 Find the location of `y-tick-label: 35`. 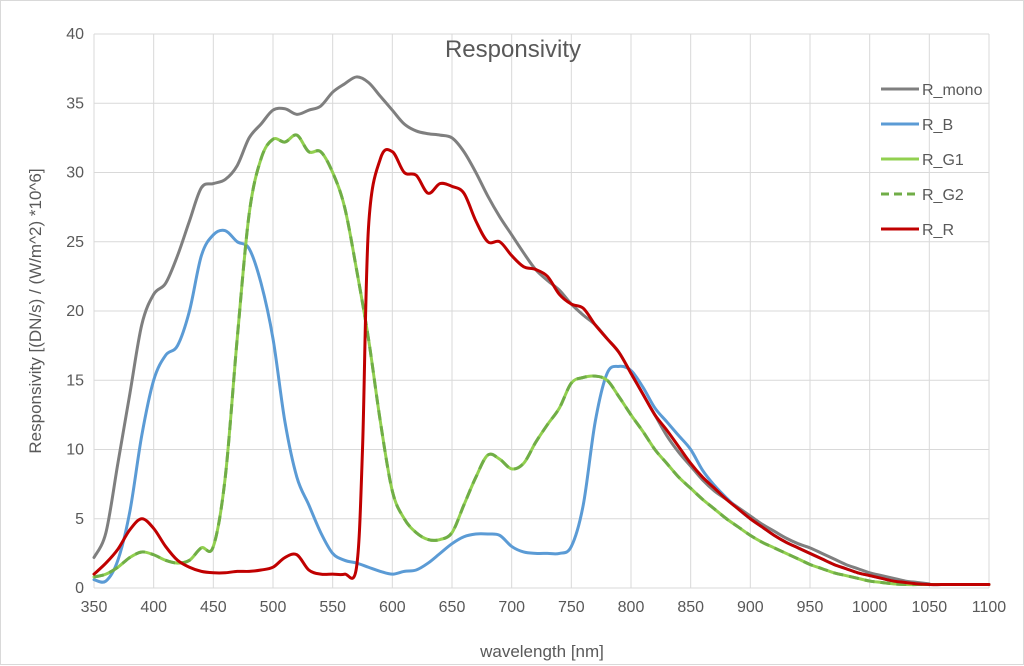

y-tick-label: 35 is located at coordinates (75, 103).